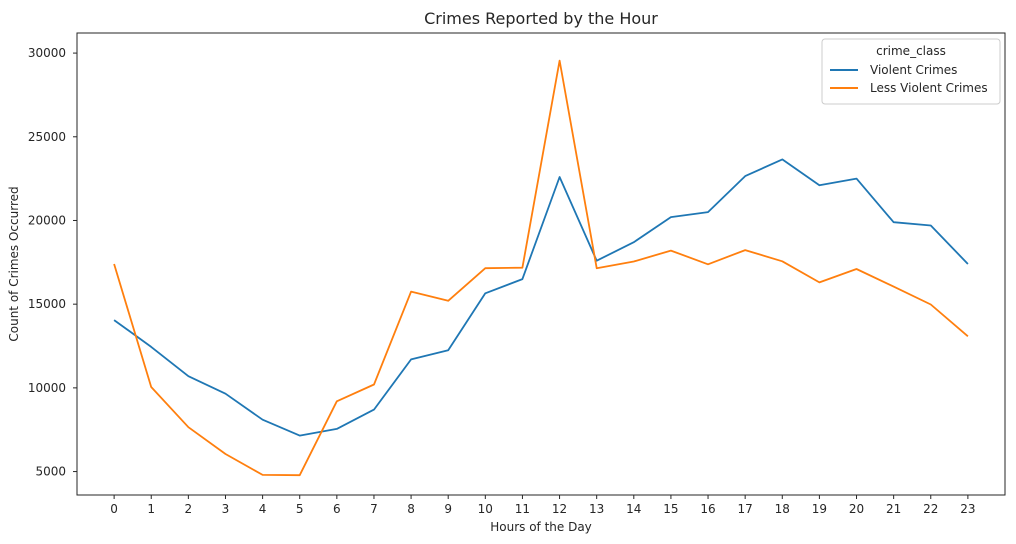 The image size is (1016, 544). I want to click on x-tick-label: 17, so click(745, 509).